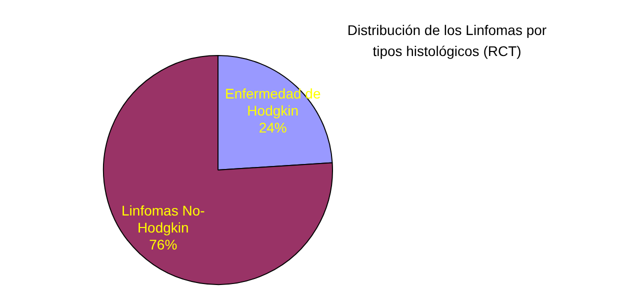 The width and height of the screenshot is (626, 303). What do you see at coordinates (272, 127) in the screenshot?
I see `data-label: 24%` at bounding box center [272, 127].